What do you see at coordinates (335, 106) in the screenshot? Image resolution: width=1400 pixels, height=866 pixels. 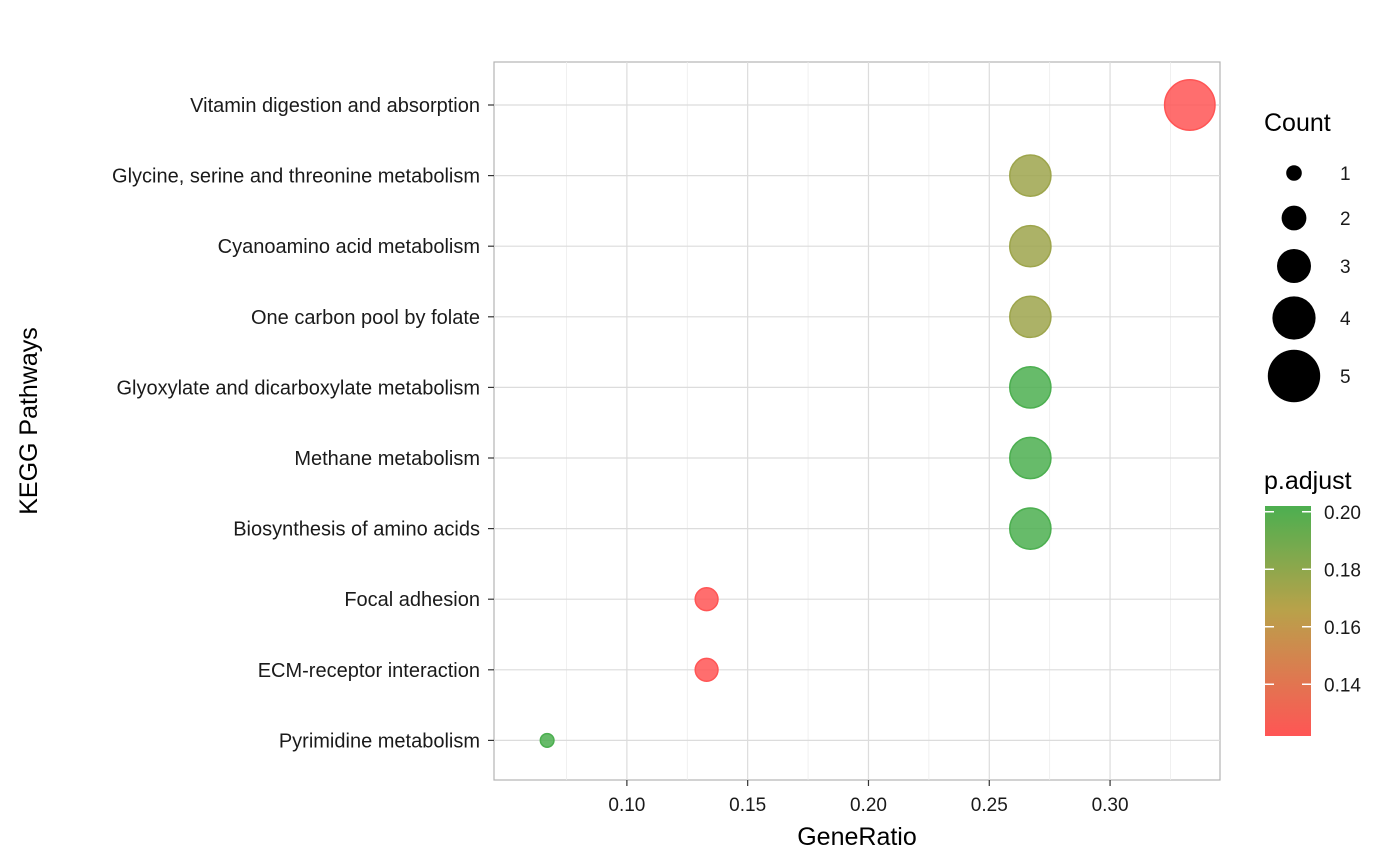 I see `category-label: Vitamin digestion and absorption` at bounding box center [335, 106].